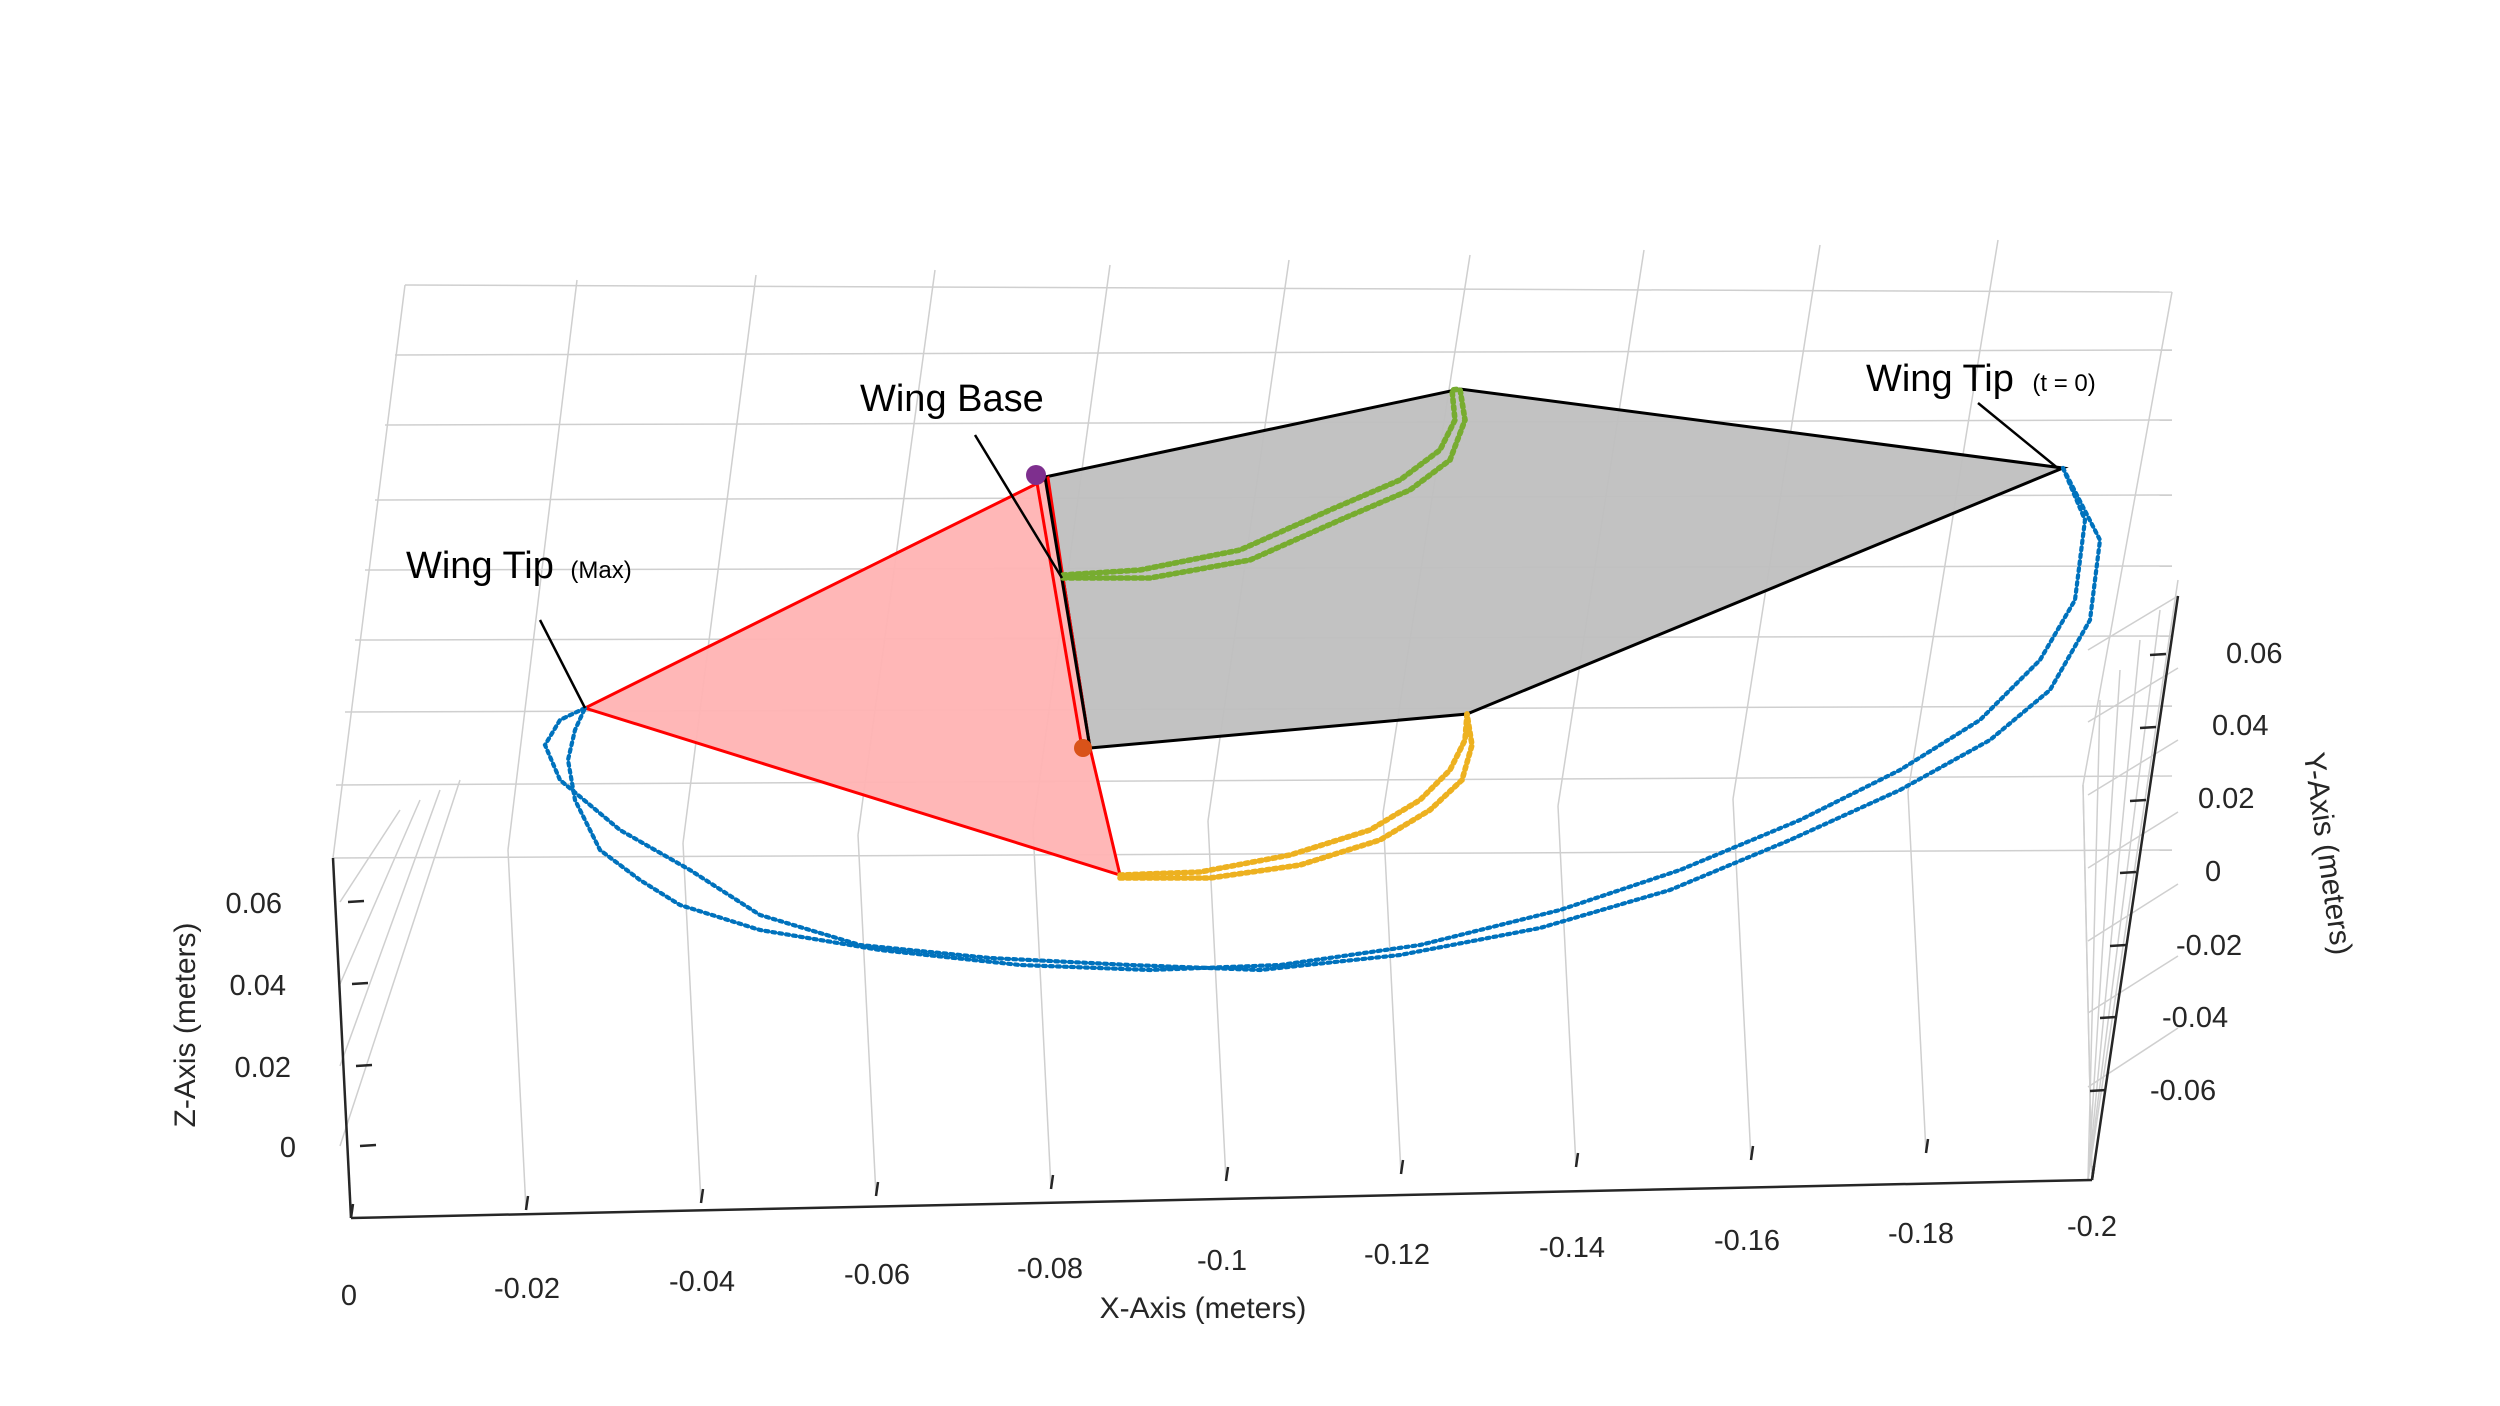  I want to click on x-tick-label: -0.08, so click(1050, 1269).